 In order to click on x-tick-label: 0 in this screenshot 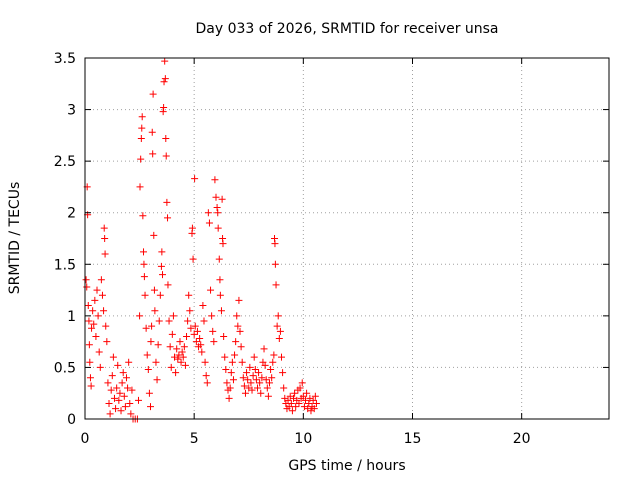, I will do `click(85, 439)`.